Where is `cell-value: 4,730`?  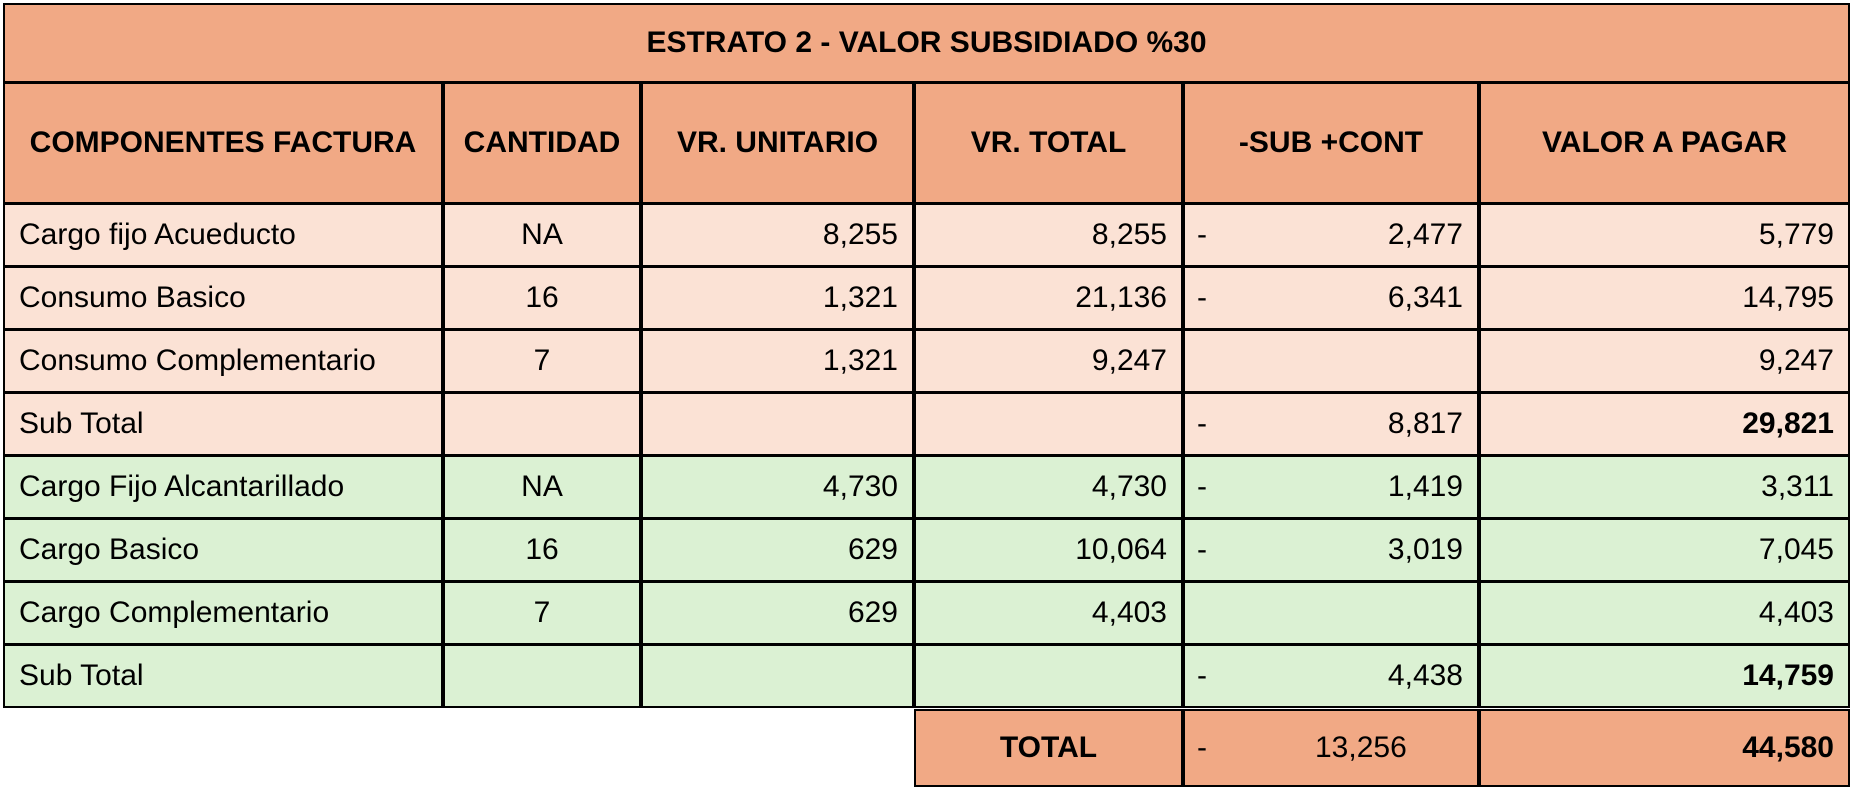 cell-value: 4,730 is located at coordinates (1129, 486).